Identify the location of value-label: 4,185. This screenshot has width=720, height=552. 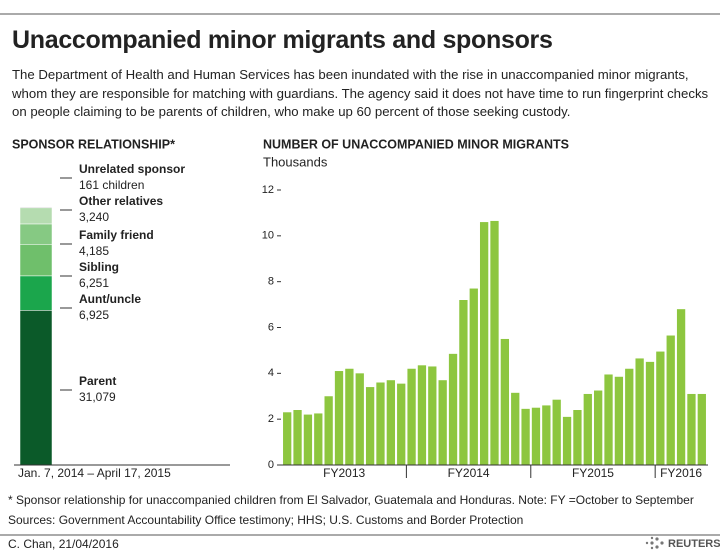
(94, 251).